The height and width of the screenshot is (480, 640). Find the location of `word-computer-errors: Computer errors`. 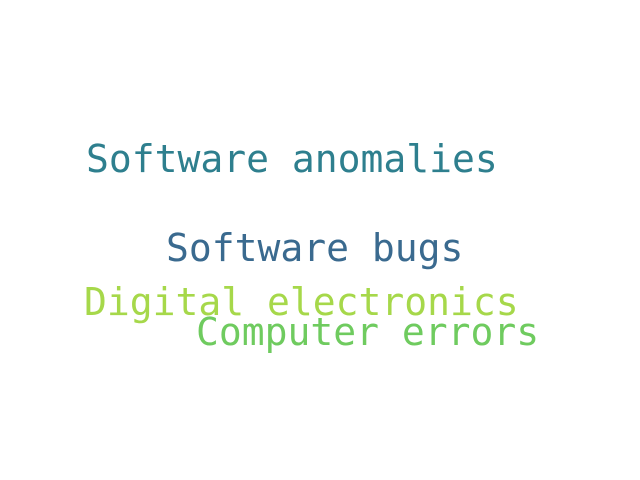

word-computer-errors: Computer errors is located at coordinates (368, 332).